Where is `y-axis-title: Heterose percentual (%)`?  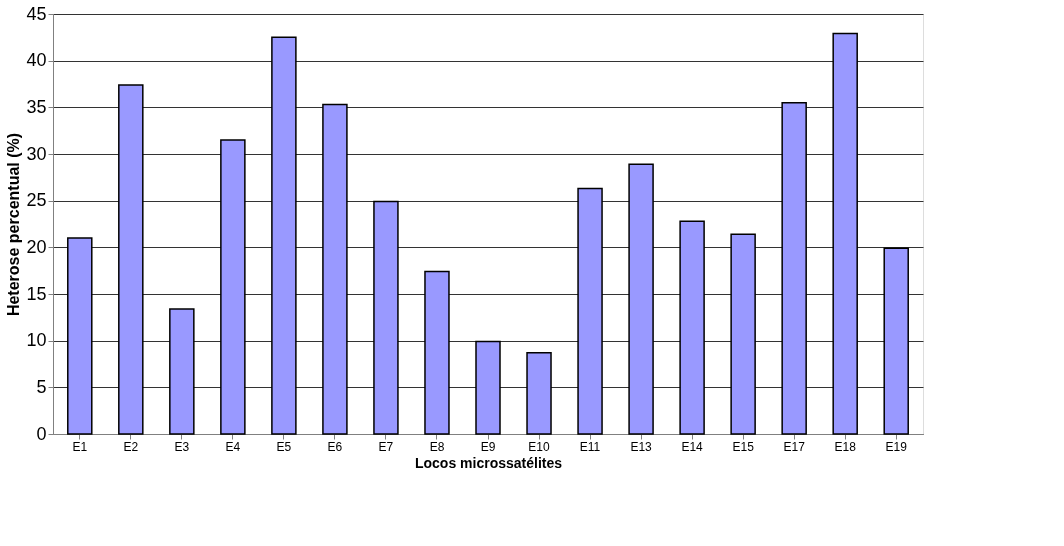 y-axis-title: Heterose percentual (%) is located at coordinates (14, 224).